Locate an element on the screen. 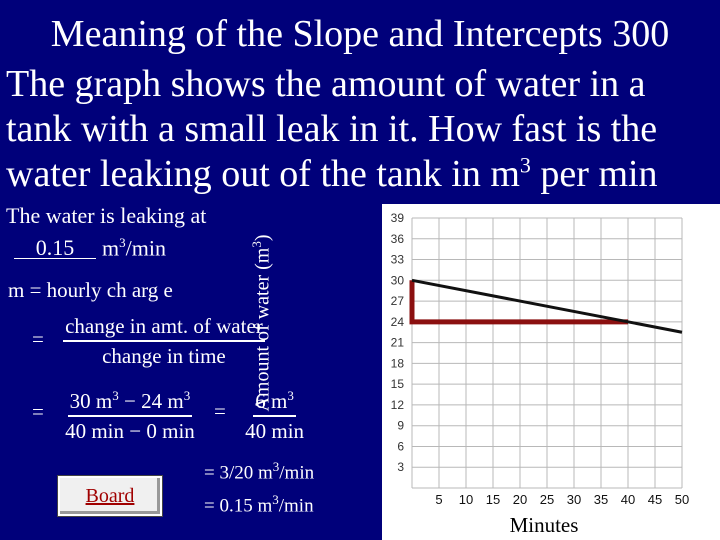 This screenshot has width=720, height=540. x-tick-label: 10 is located at coordinates (466, 499).